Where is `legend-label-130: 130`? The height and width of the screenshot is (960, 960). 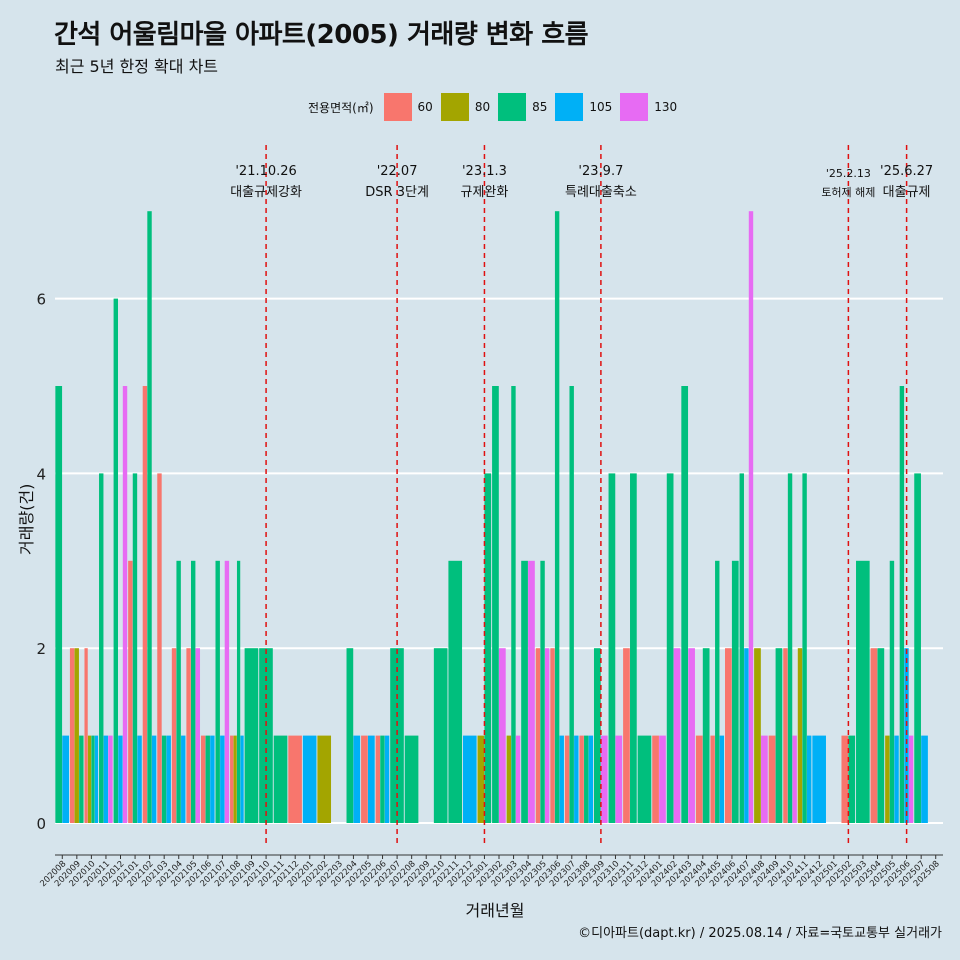
legend-label-130: 130 is located at coordinates (666, 107).